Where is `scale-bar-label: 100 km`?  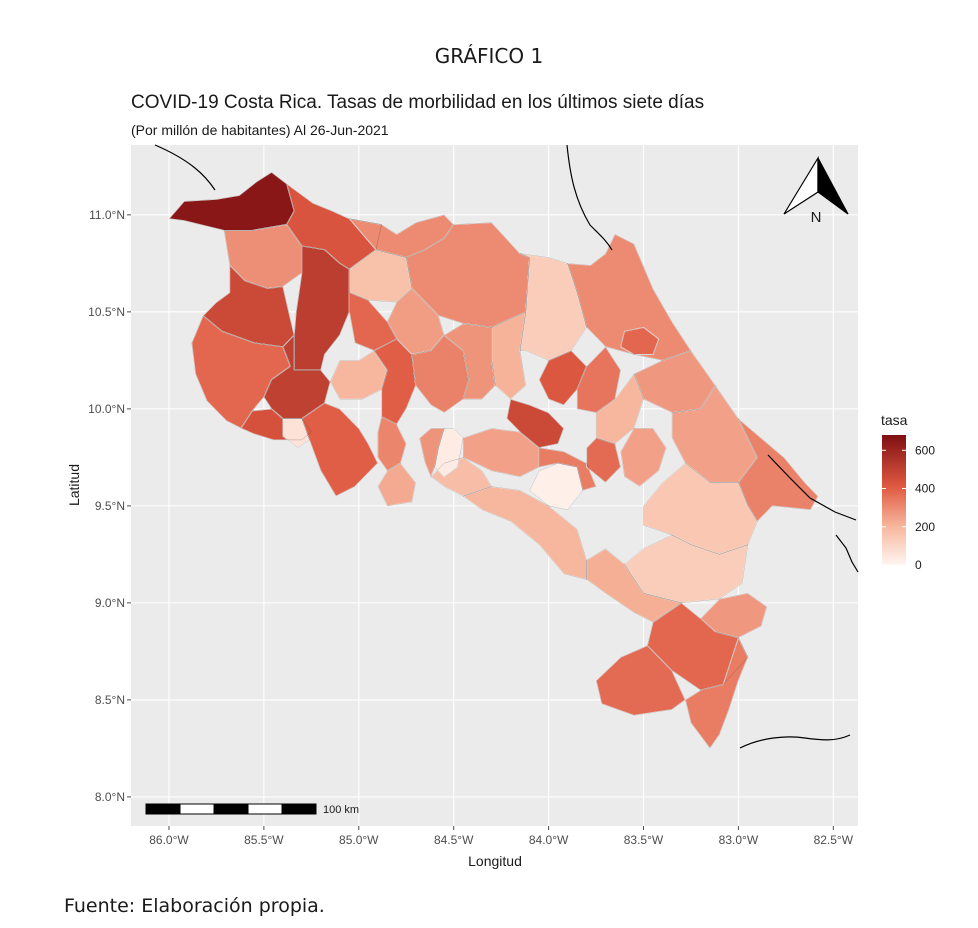 scale-bar-label: 100 km is located at coordinates (341, 810).